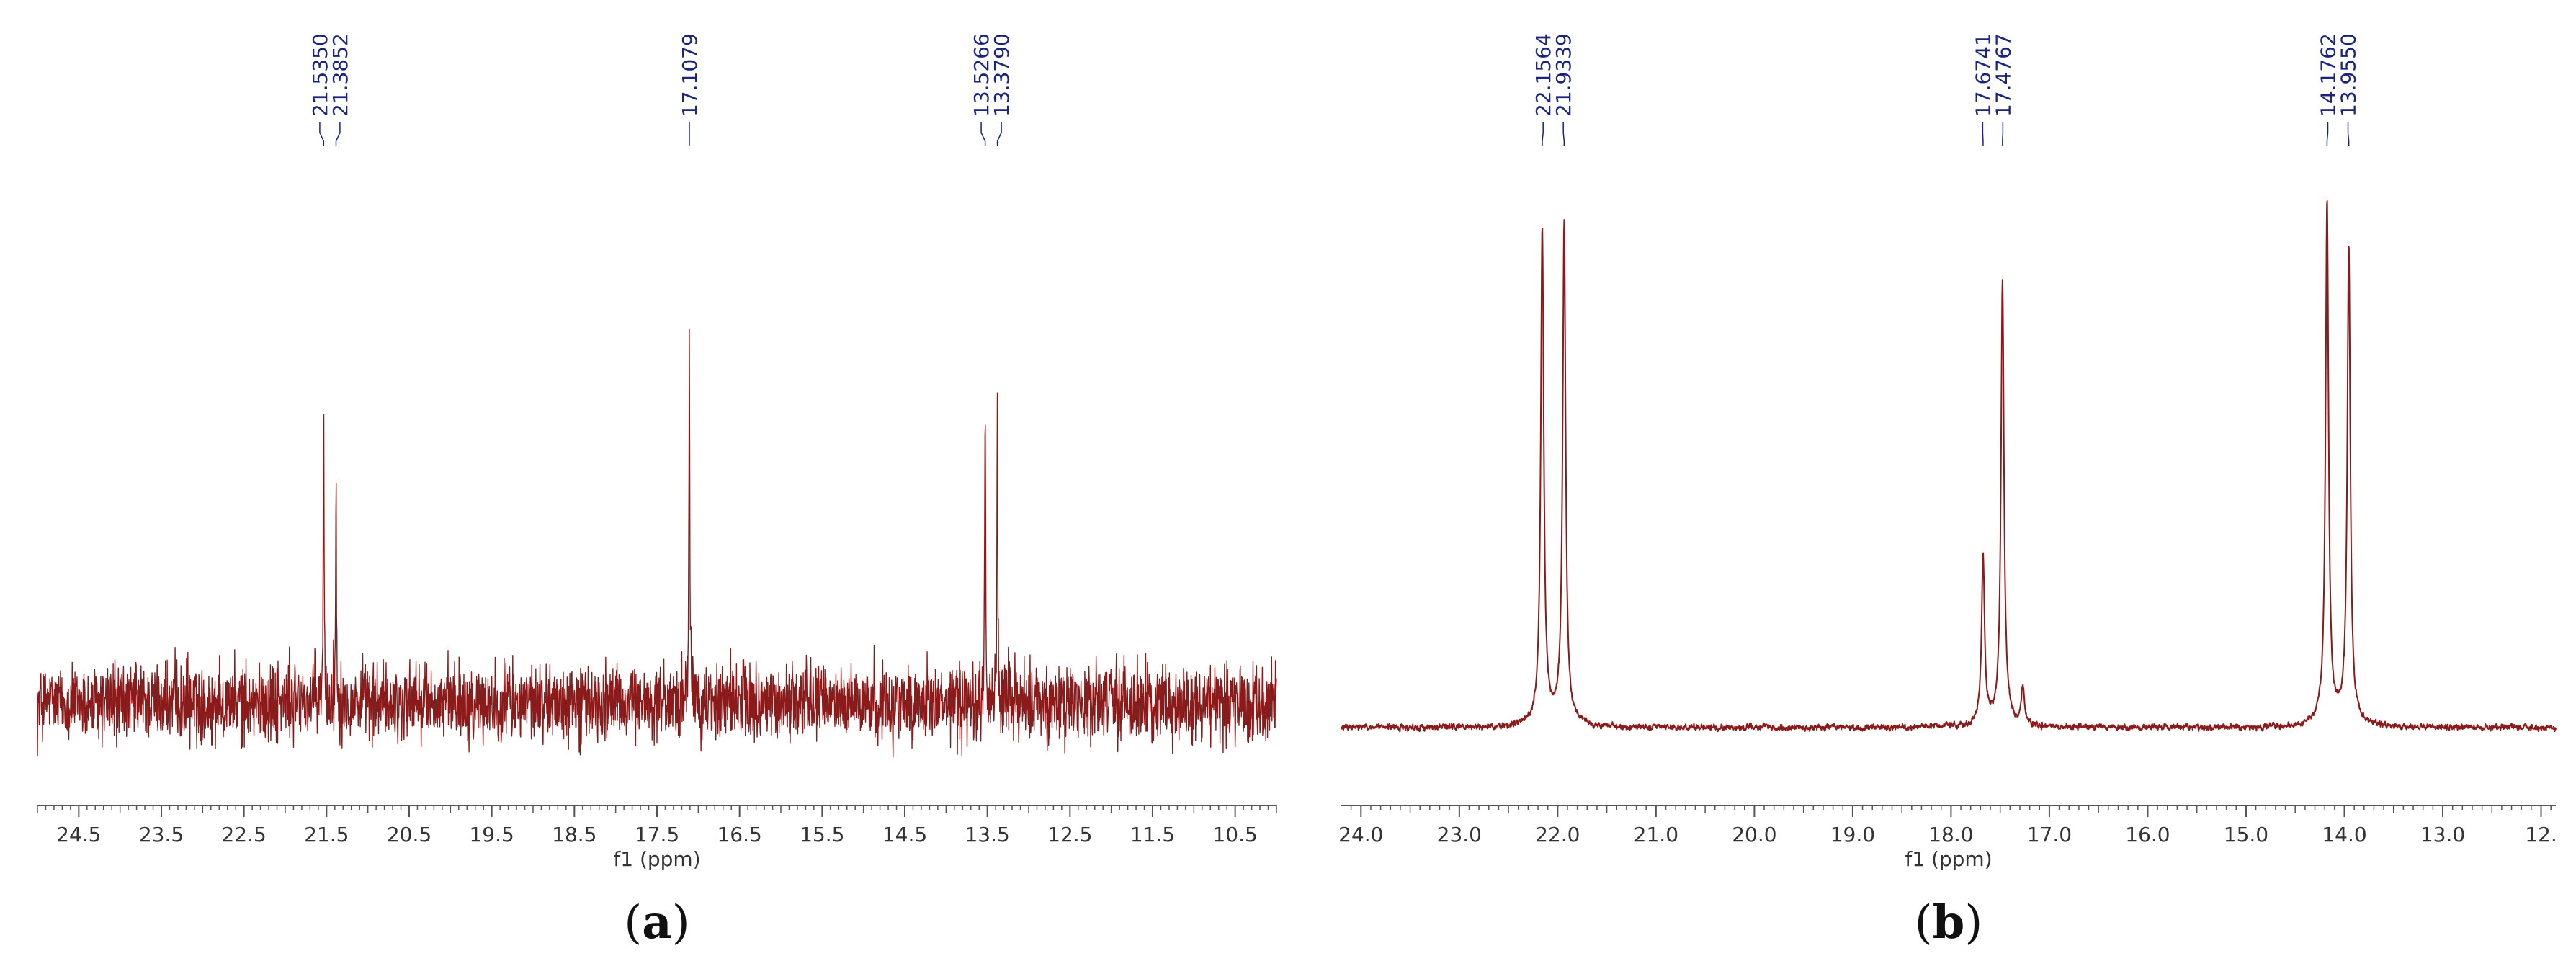 This screenshot has width=2576, height=974. Describe the element at coordinates (690, 75) in the screenshot. I see `peak-label: 17.1079` at that location.